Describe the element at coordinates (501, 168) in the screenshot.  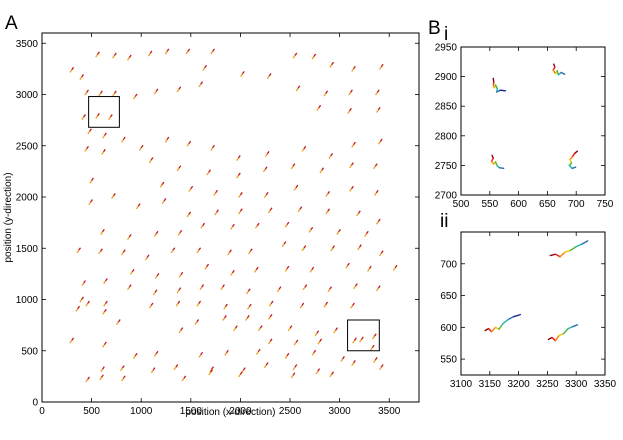
I see `panel-b-i-track-segment` at that location.